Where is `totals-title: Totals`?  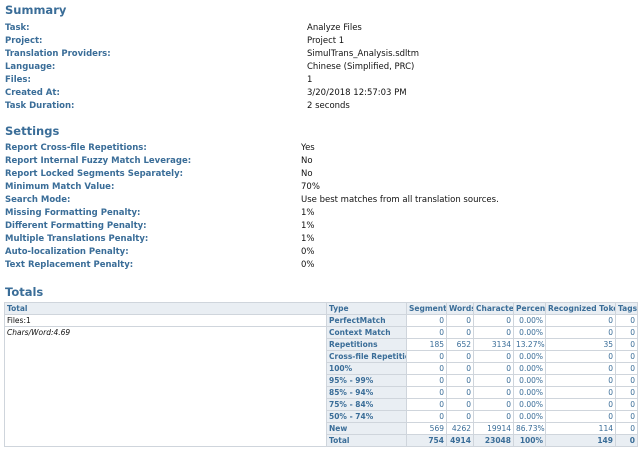
totals-title: Totals is located at coordinates (24, 292).